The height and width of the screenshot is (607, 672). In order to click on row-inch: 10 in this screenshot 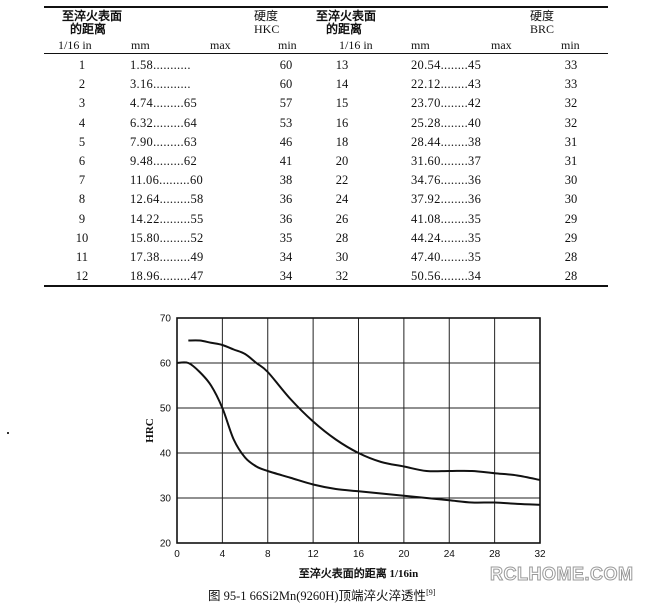, I will do `click(82, 237)`.